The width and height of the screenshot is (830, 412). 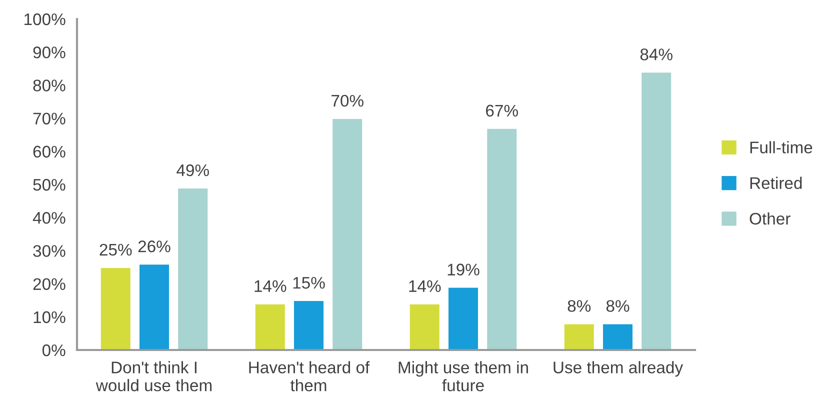 What do you see at coordinates (619, 369) in the screenshot?
I see `x-tick-label: Use them already` at bounding box center [619, 369].